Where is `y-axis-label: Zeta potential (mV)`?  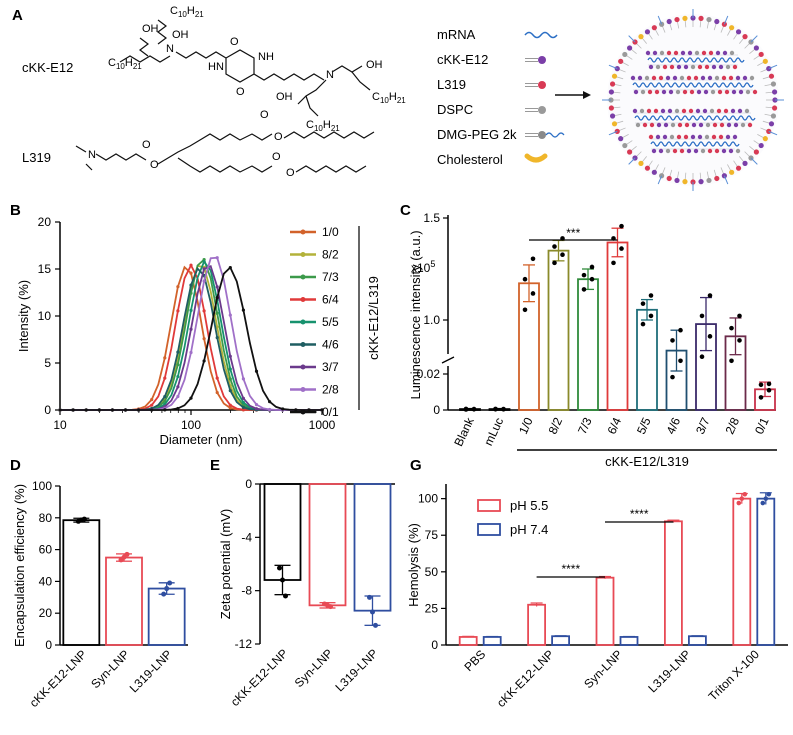 y-axis-label: Zeta potential (mV) is located at coordinates (225, 564).